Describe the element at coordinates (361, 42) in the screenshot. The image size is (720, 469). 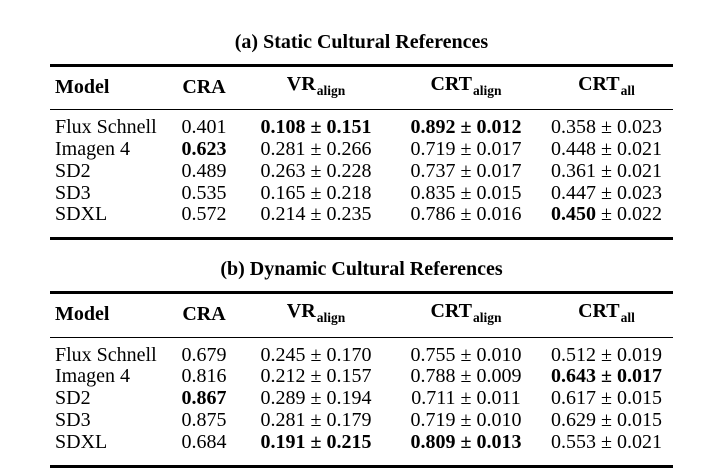
I see `caption-static-table: (a) Static Cultural References` at that location.